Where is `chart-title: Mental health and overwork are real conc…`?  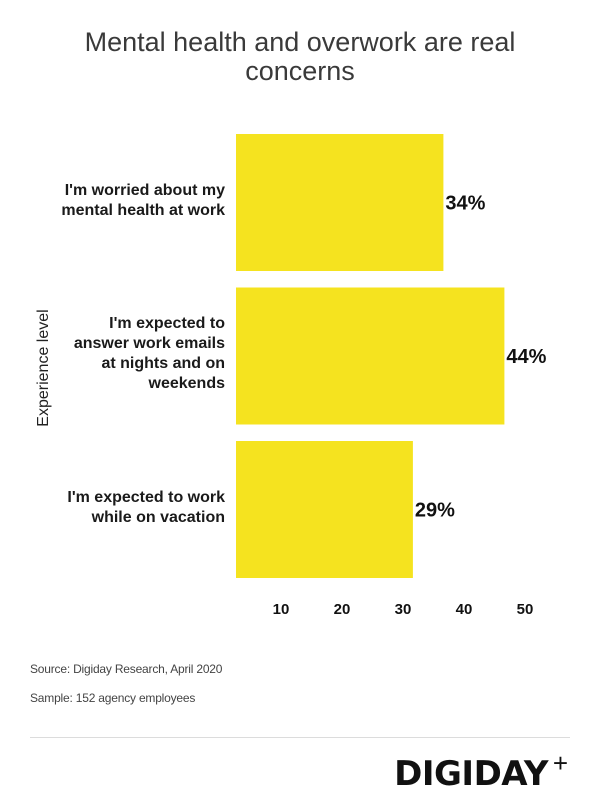
chart-title: Mental health and overwork are real conc… is located at coordinates (300, 56).